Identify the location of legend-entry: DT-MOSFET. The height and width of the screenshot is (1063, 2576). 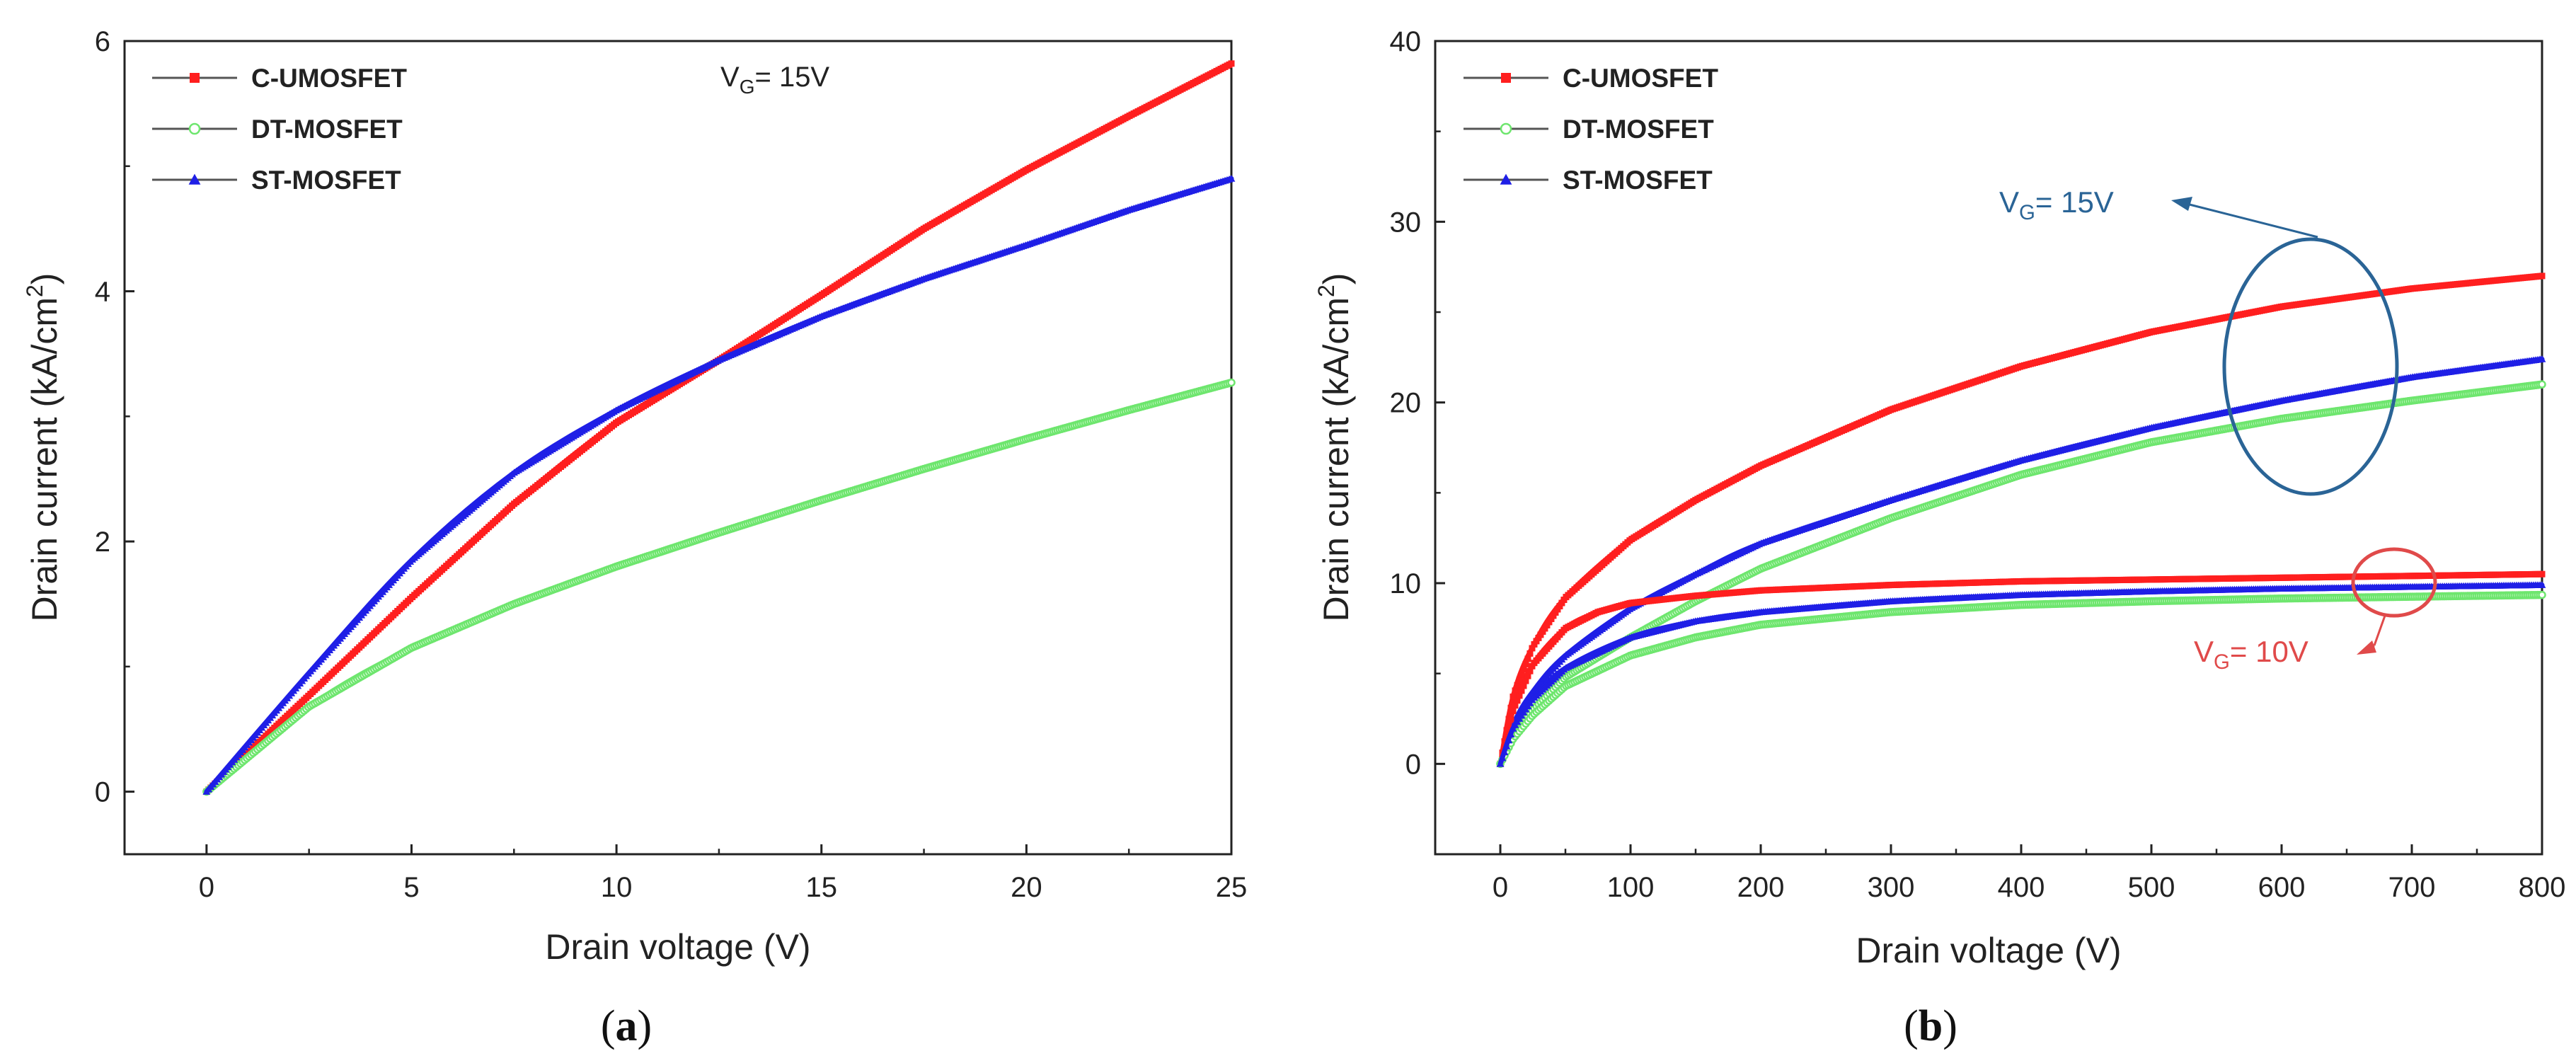
(277, 129).